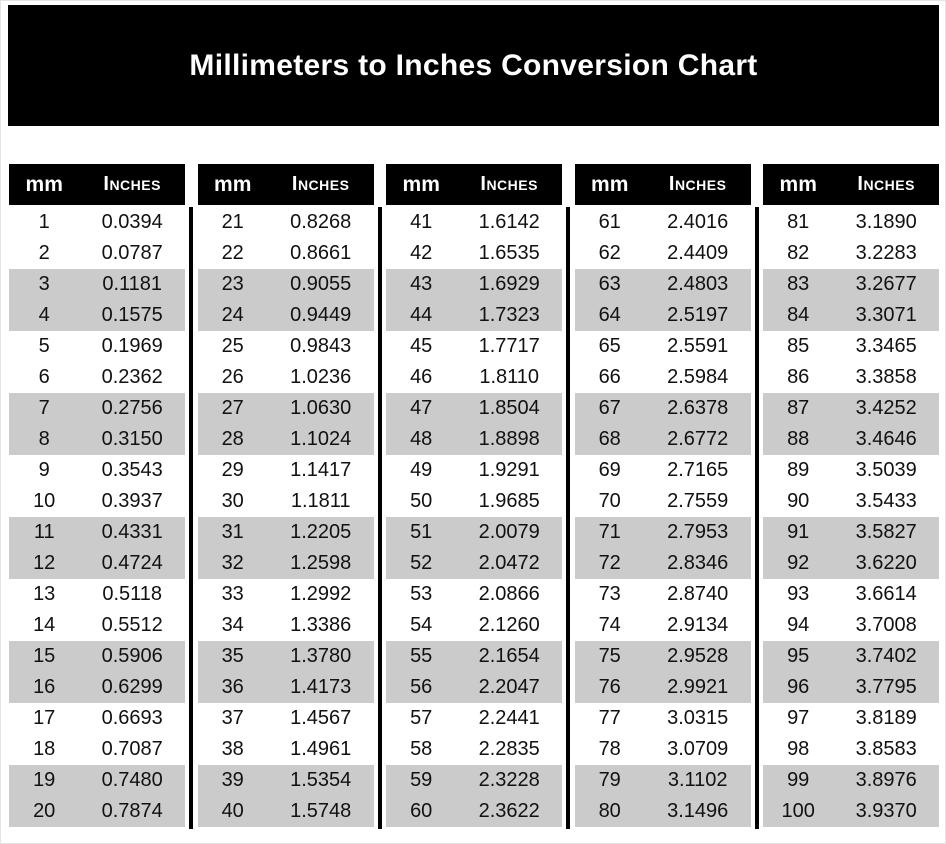 This screenshot has width=946, height=844. Describe the element at coordinates (285, 656) in the screenshot. I see `table-row: 35 1.3780` at that location.